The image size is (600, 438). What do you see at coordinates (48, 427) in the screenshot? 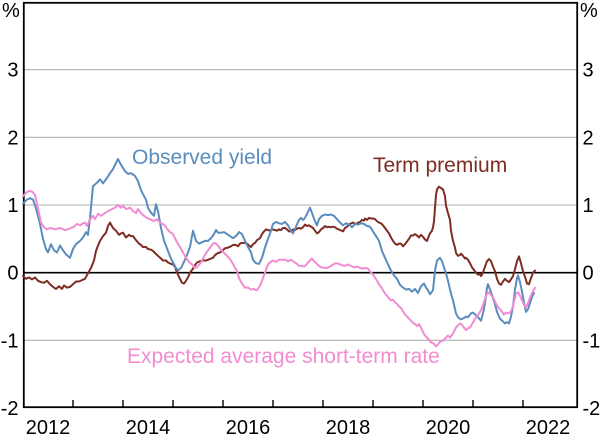
I see `x-axis-tick-label: 2012` at bounding box center [48, 427].